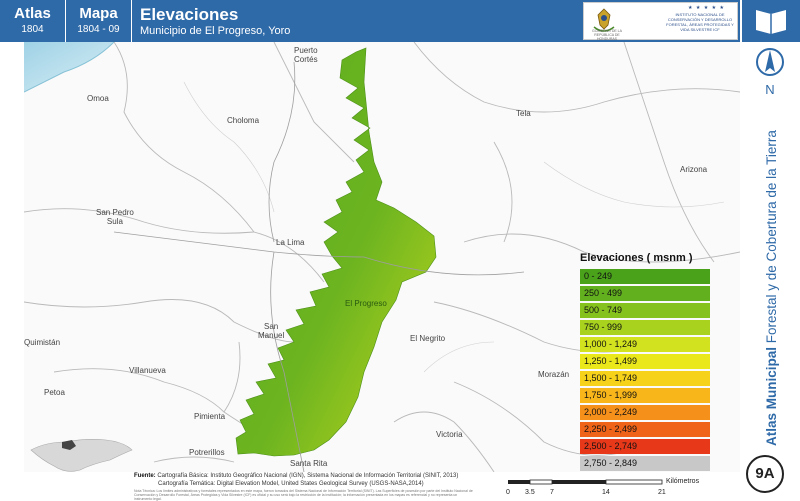 This screenshot has width=800, height=501. I want to click on scale-bar: 0 3.5 7 14 21 Kilómetros, so click(621, 487).